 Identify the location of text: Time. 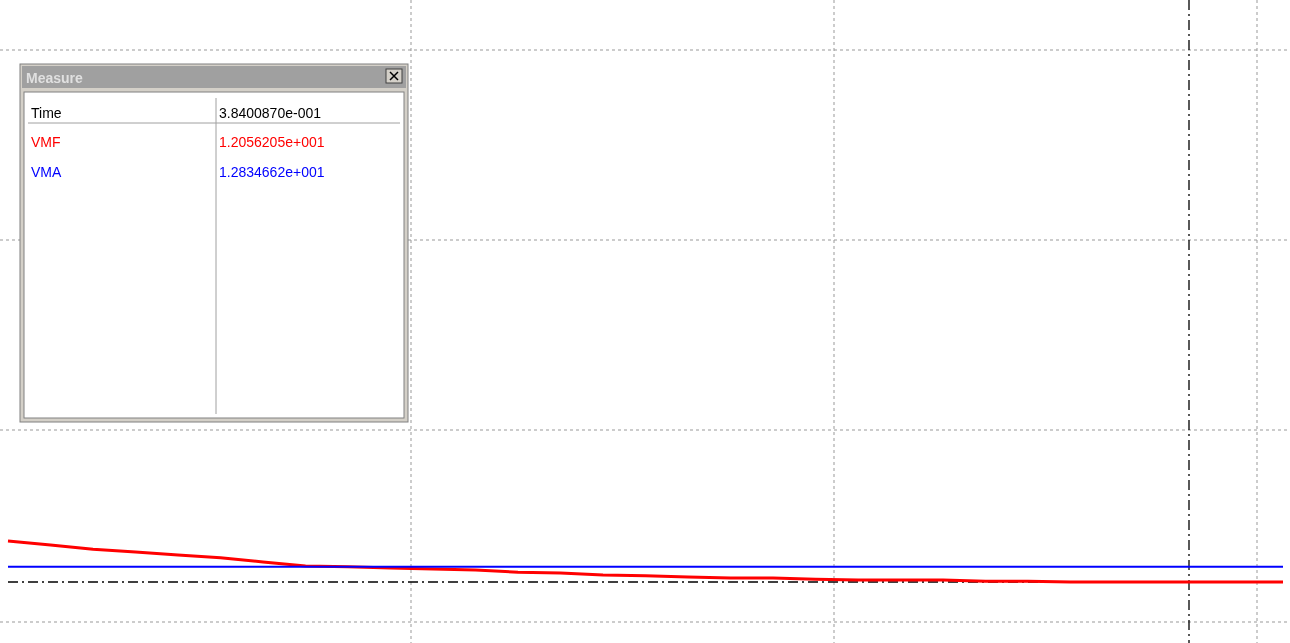
(46, 113).